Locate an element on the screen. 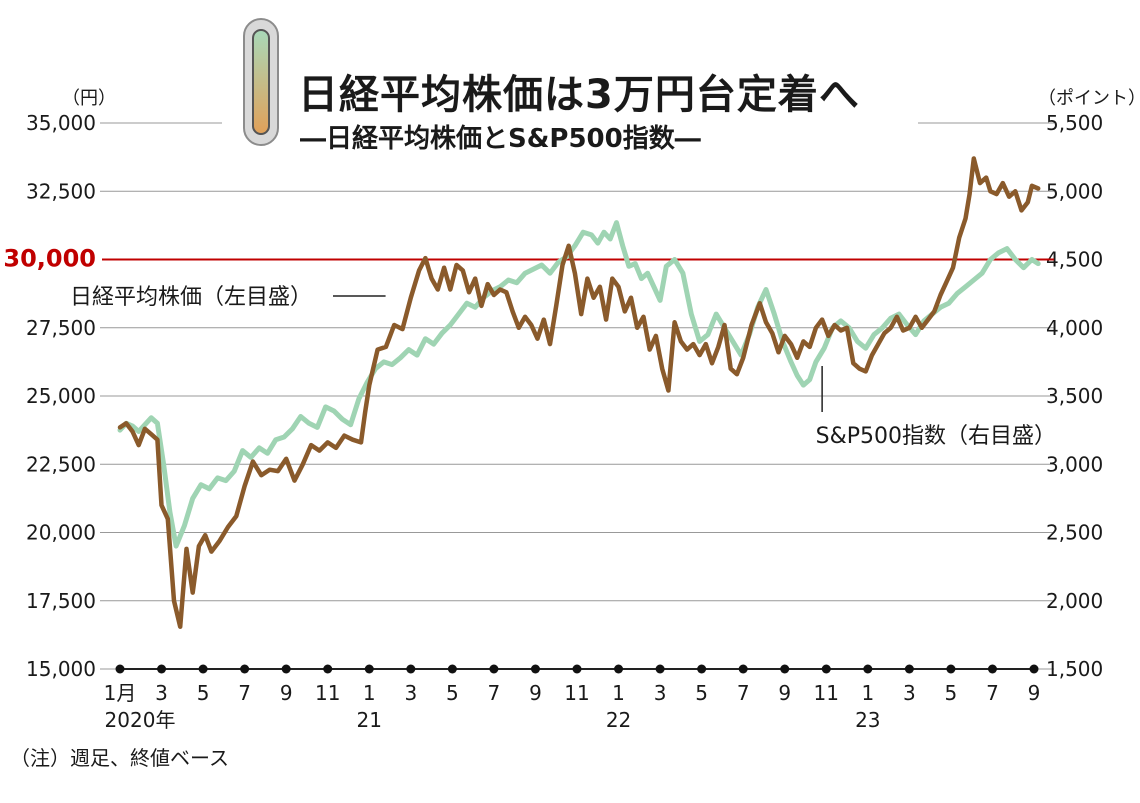 This screenshot has height=803, width=1140. y-left-tick-label: 32,500 is located at coordinates (61, 191).